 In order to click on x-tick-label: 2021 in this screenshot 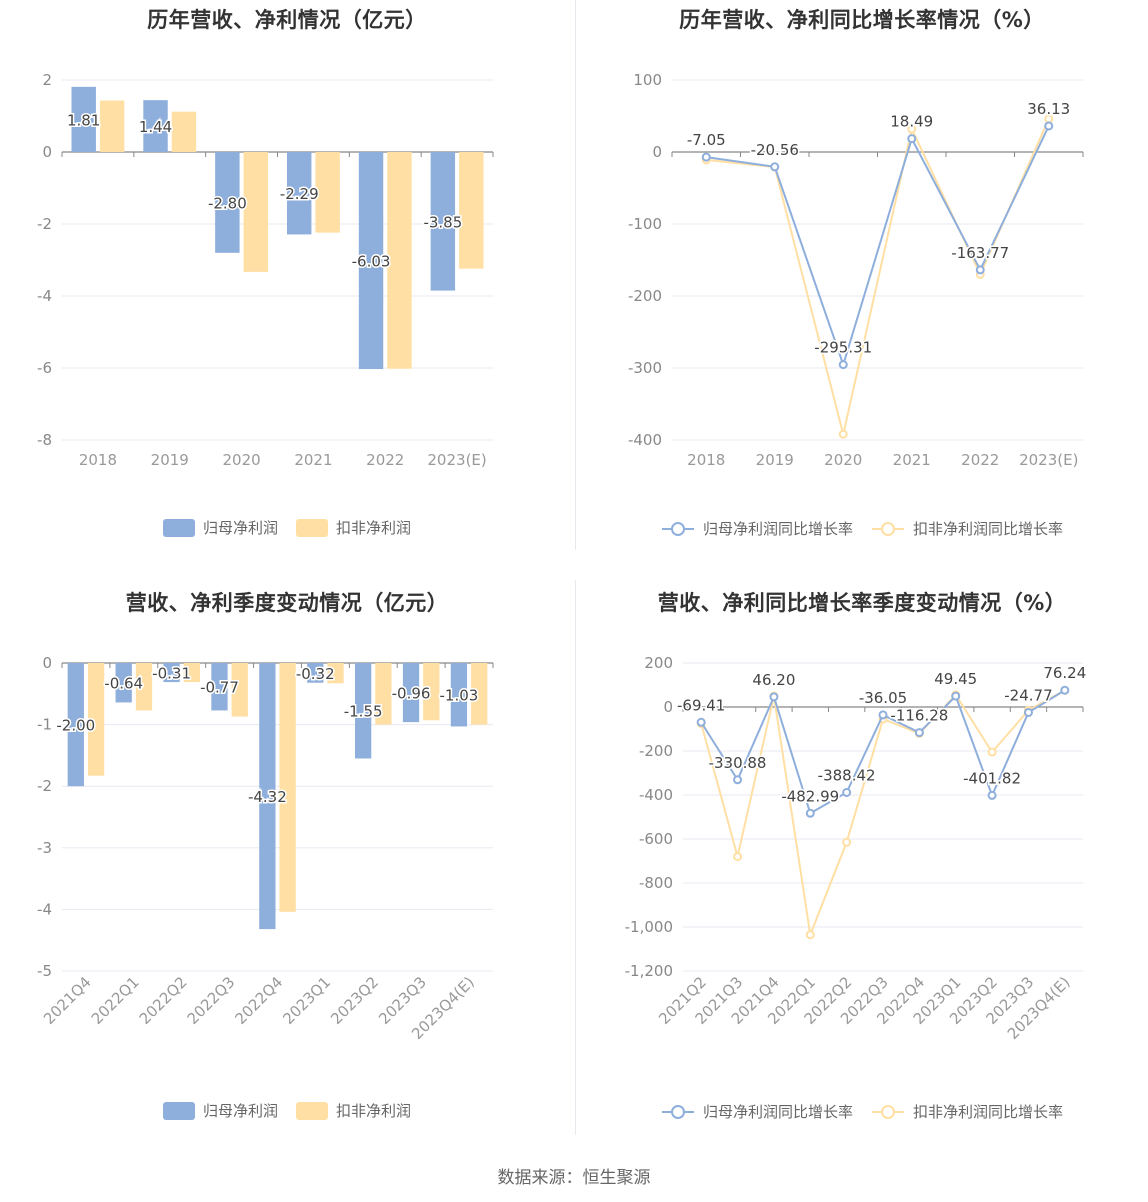, I will do `click(313, 460)`.